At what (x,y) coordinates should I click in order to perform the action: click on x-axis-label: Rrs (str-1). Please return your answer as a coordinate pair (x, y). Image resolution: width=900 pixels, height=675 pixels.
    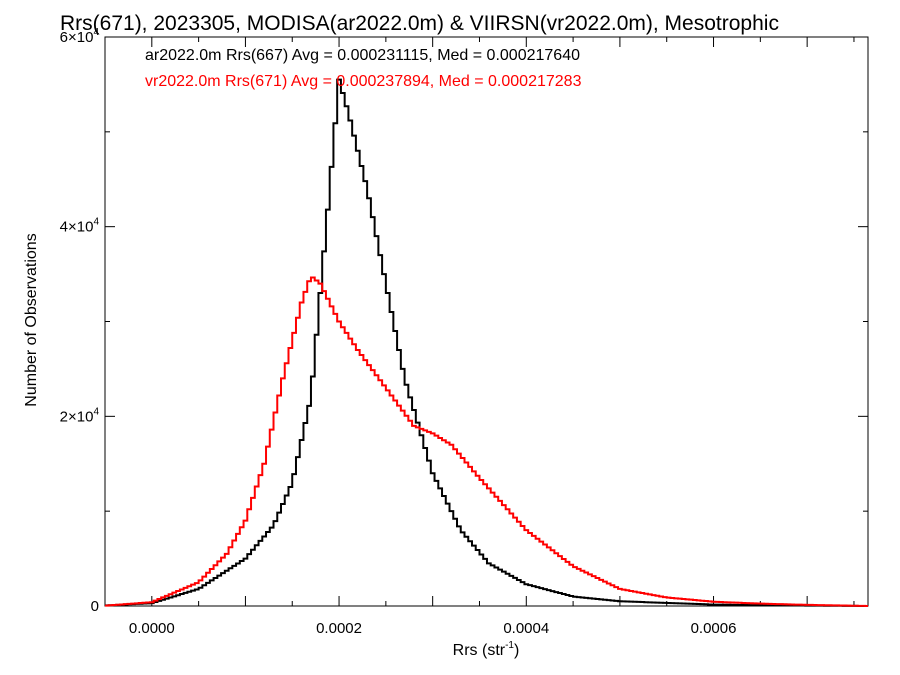
    Looking at the image, I should click on (486, 649).